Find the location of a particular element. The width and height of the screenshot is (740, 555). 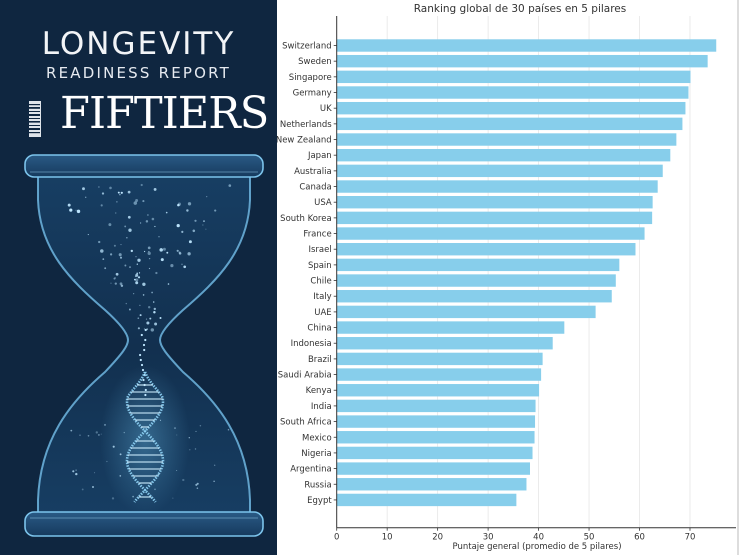

y-tick-label: China is located at coordinates (319, 329).